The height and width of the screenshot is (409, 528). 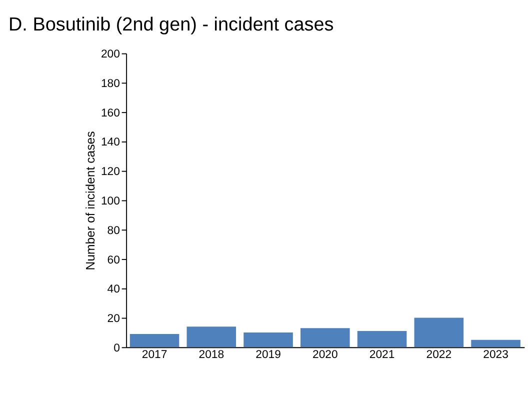 I want to click on y-tick-label: 200, so click(x=110, y=54).